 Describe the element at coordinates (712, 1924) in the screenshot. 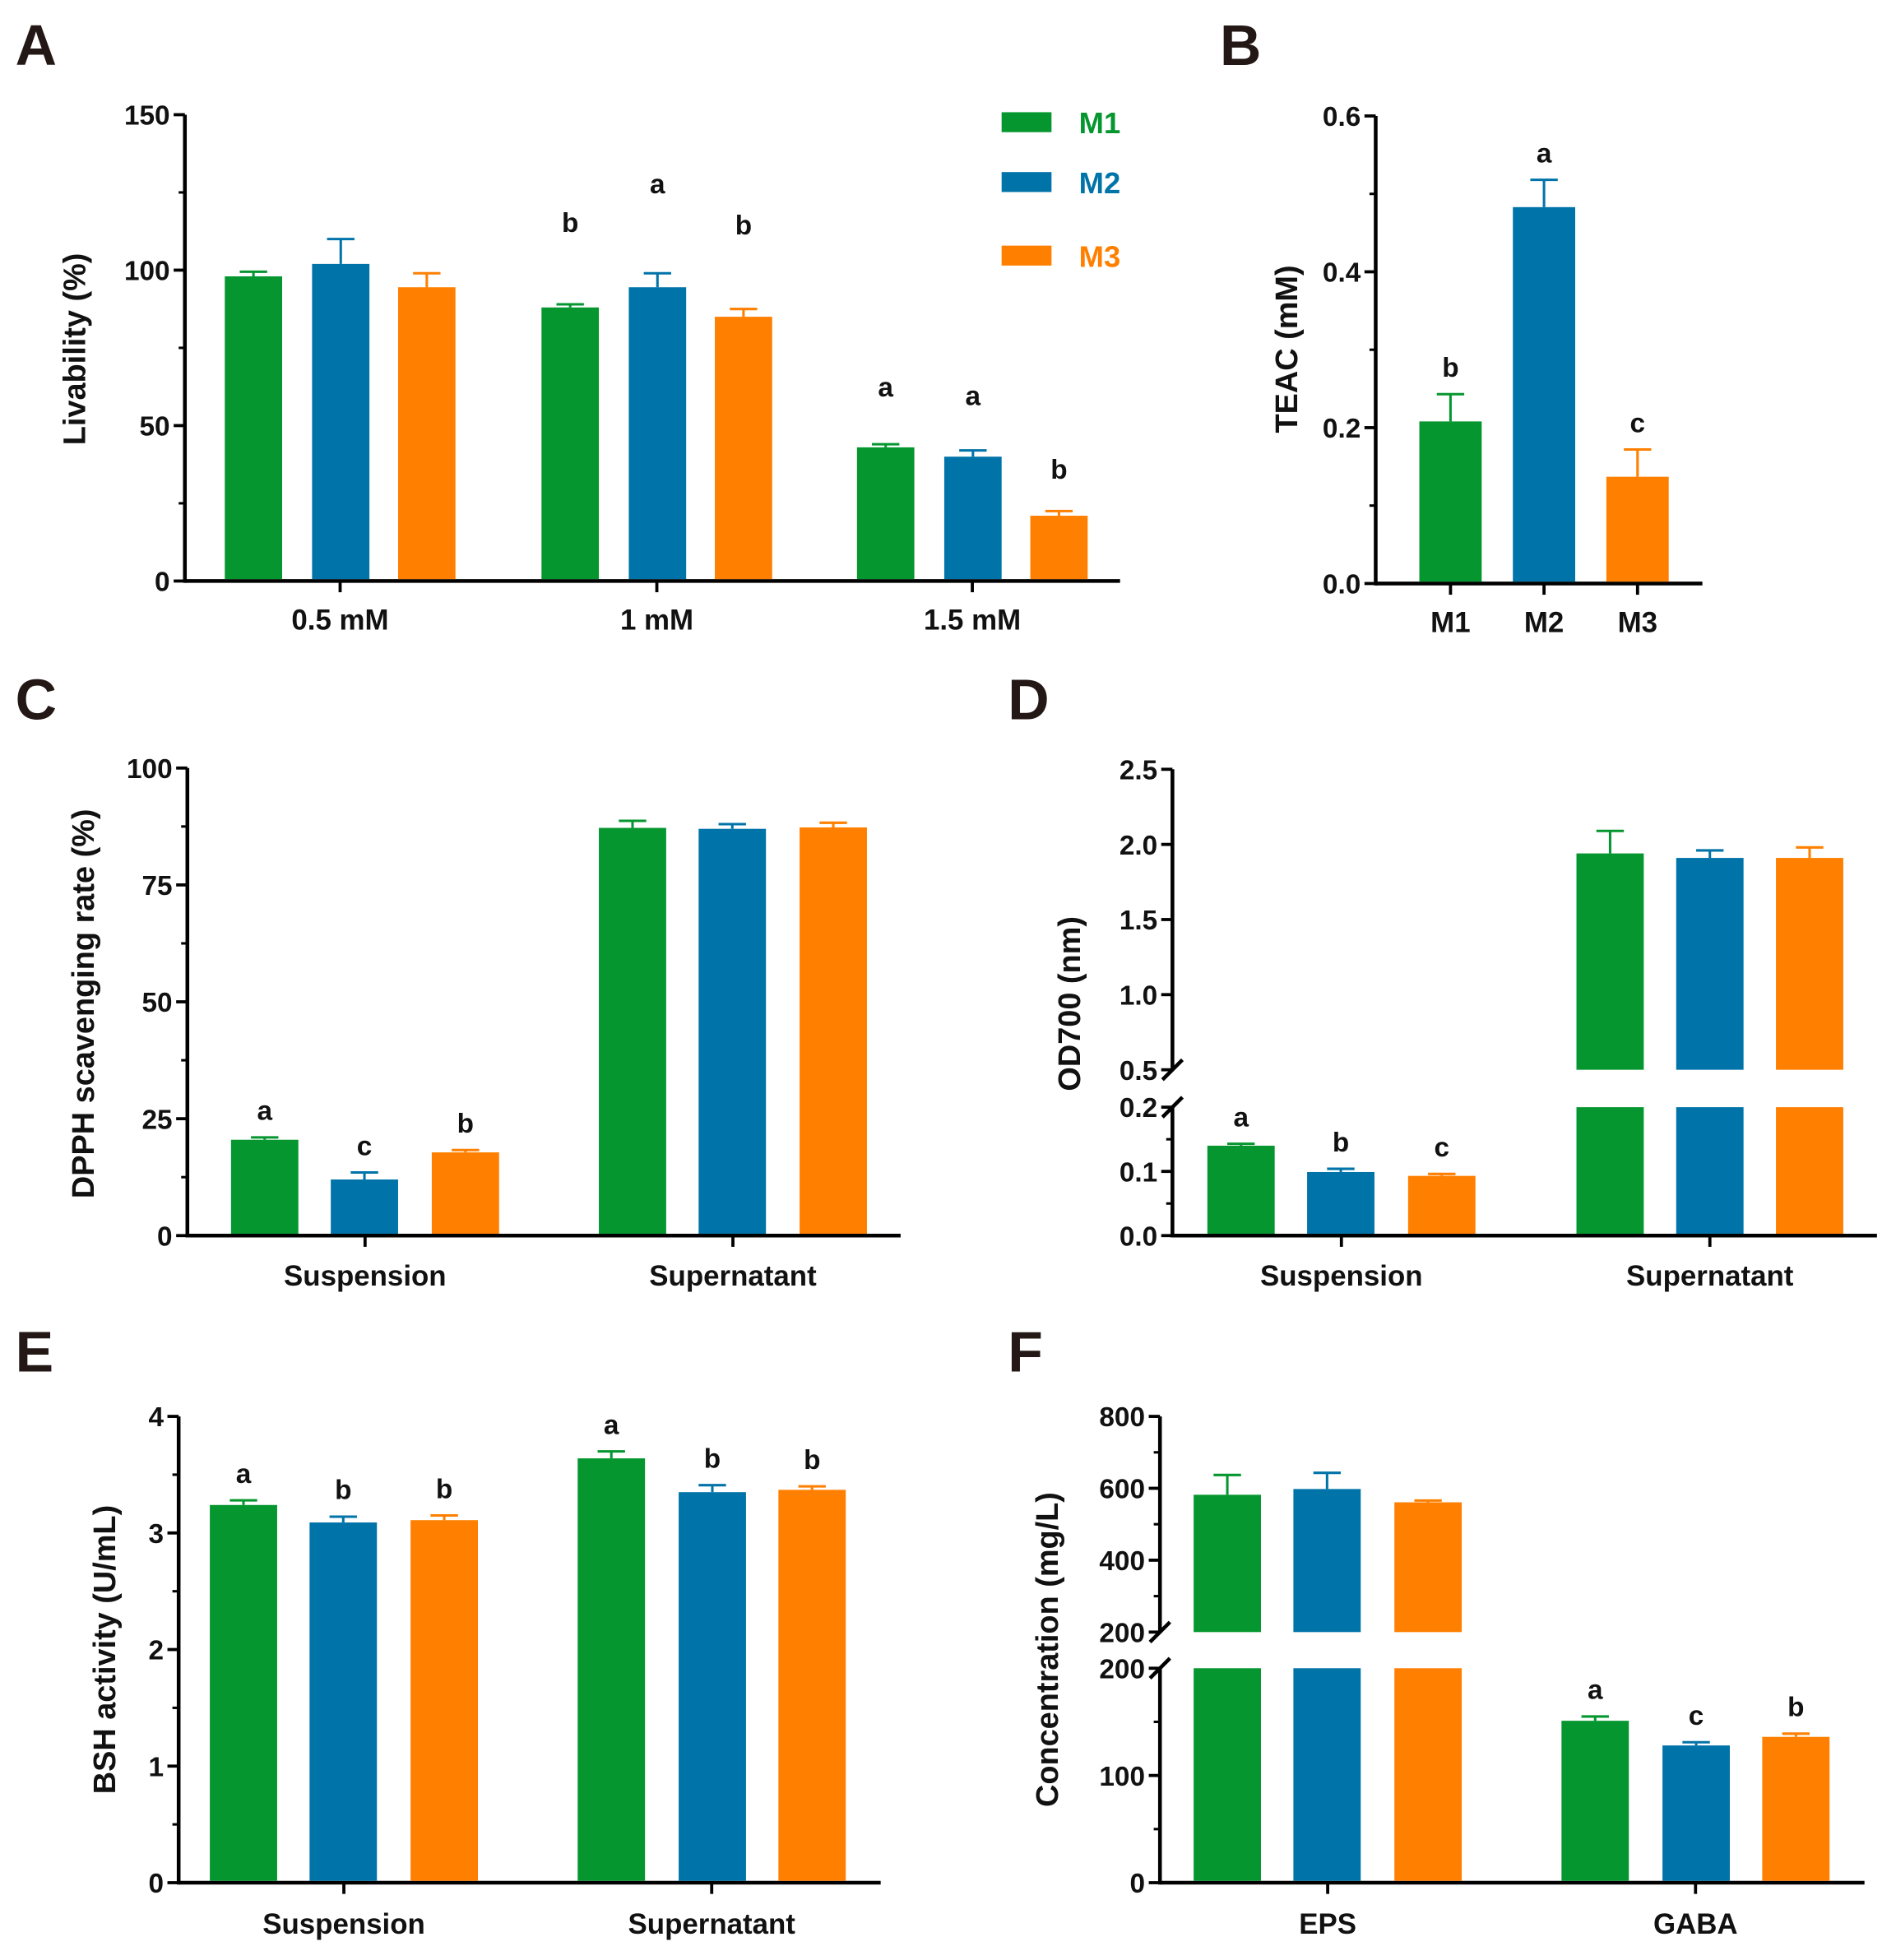

I see `x-tick-label: Supernatant` at that location.